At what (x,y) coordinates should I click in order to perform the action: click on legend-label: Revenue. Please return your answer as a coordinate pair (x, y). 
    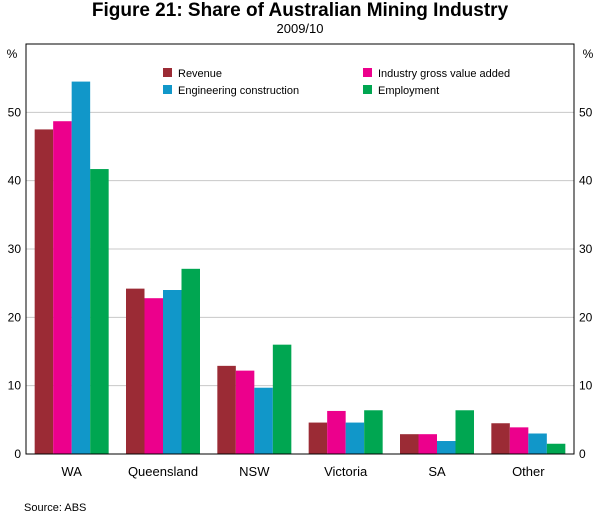
    Looking at the image, I should click on (200, 74).